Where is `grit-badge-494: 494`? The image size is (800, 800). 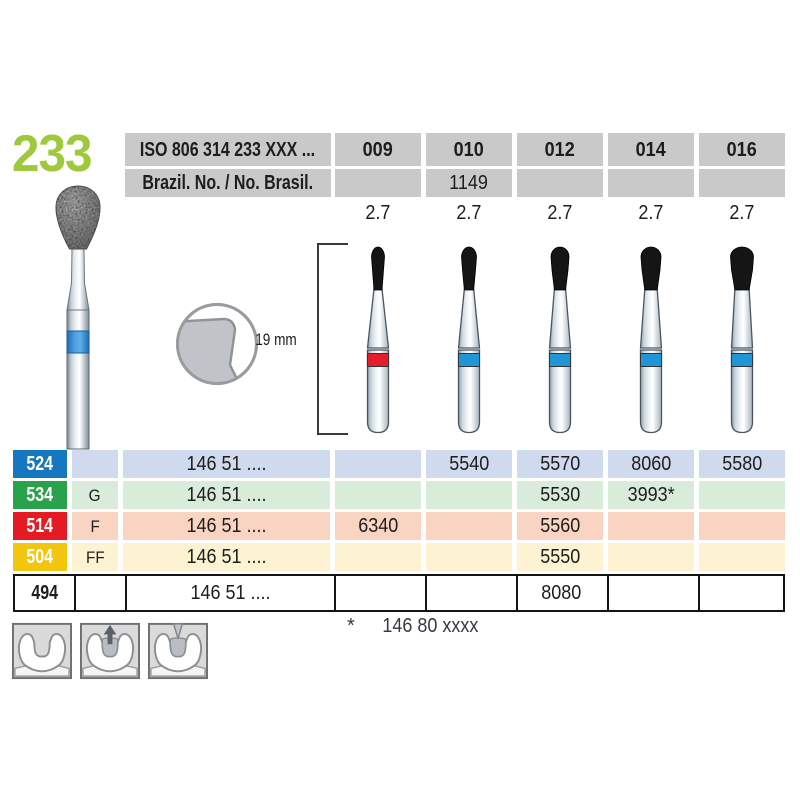 grit-badge-494: 494 is located at coordinates (44, 592).